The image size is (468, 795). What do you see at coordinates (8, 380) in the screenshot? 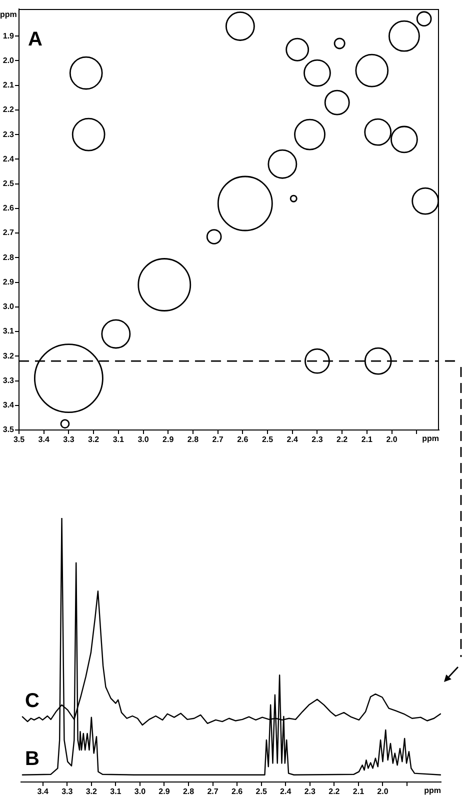
I see `y-tick-label: 3.3` at bounding box center [8, 380].